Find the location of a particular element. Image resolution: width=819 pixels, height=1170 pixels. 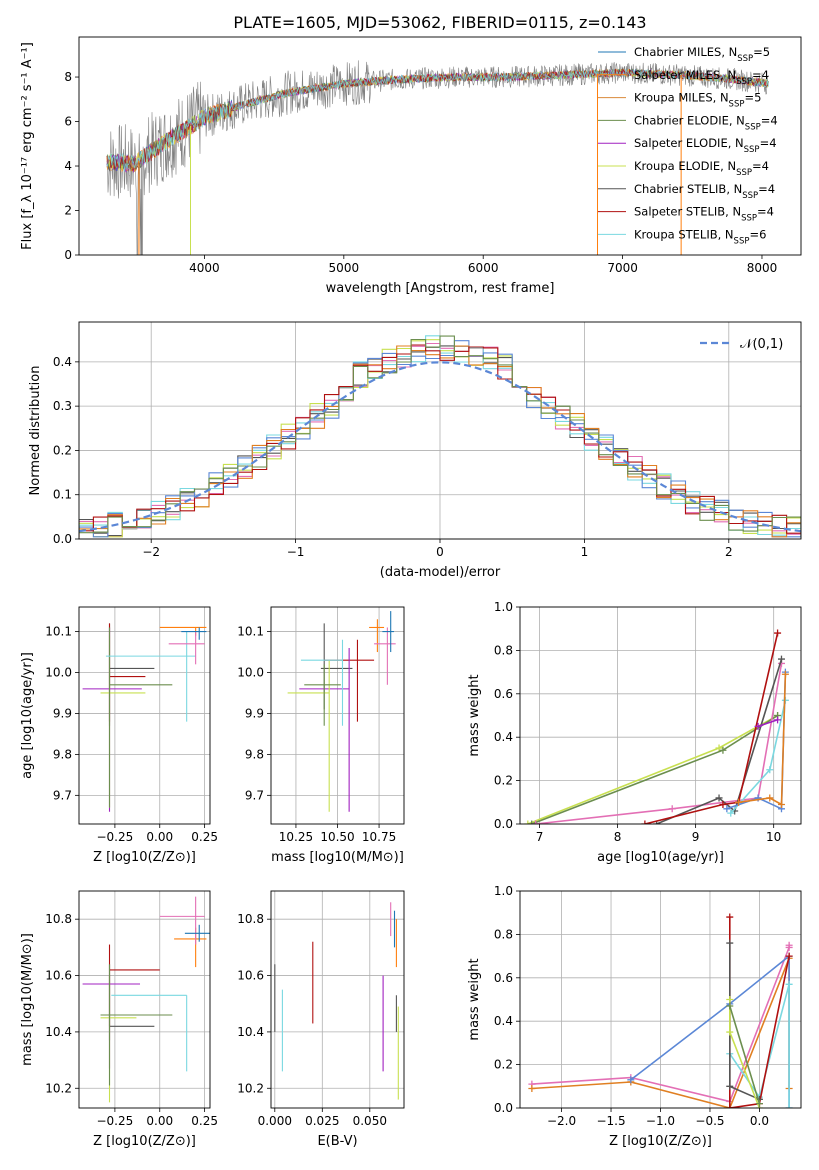

x-tick-label: 0 is located at coordinates (440, 552).